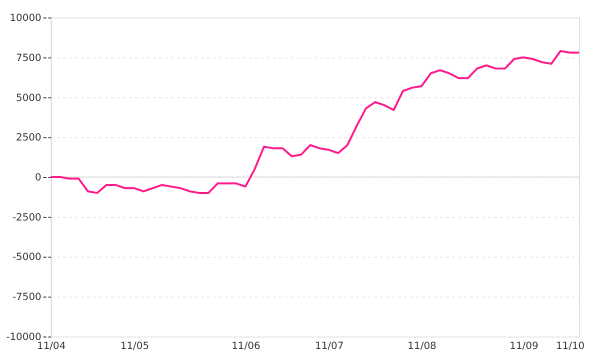 This screenshot has width=600, height=360. What do you see at coordinates (29, 138) in the screenshot?
I see `y-tick-label: 2500` at bounding box center [29, 138].